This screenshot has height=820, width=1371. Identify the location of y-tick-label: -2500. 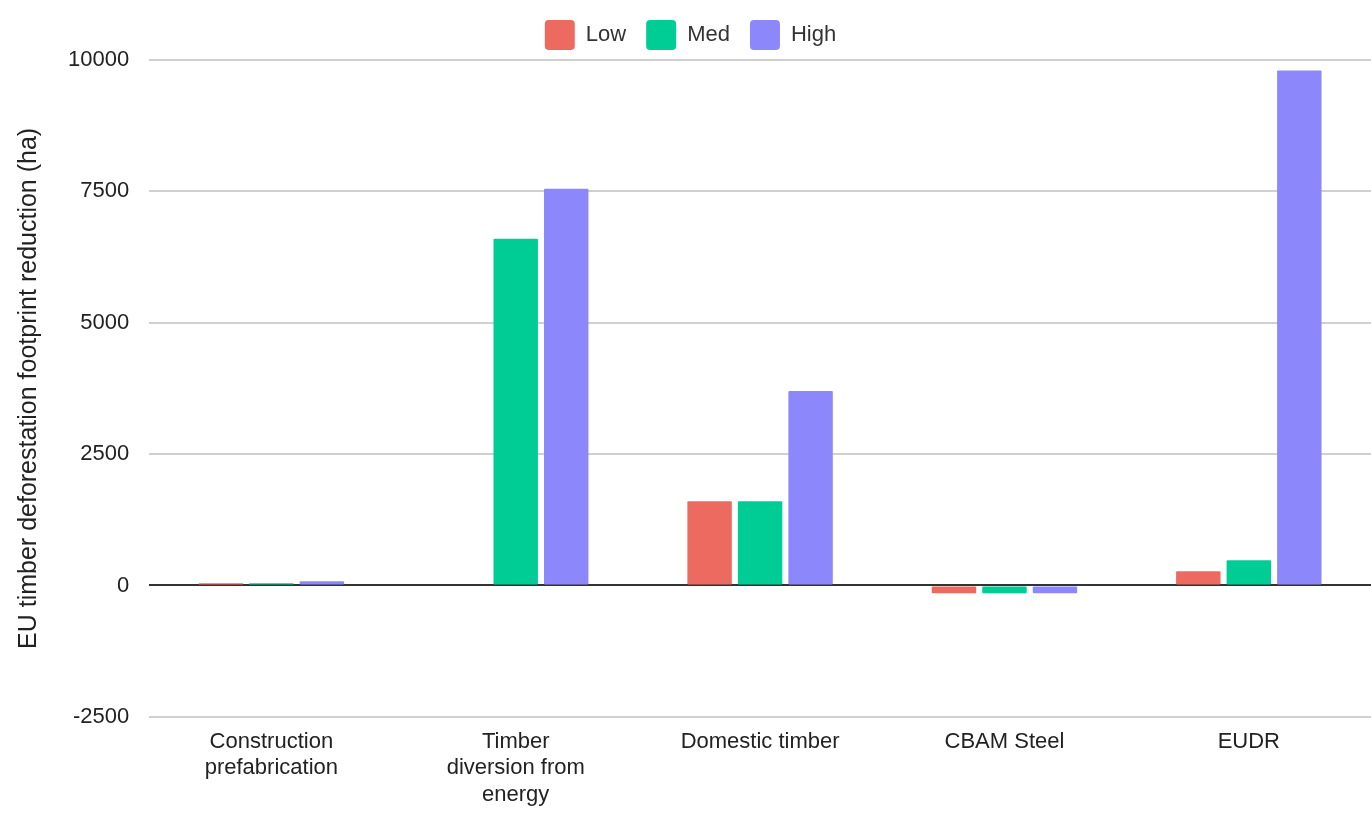
(101, 715).